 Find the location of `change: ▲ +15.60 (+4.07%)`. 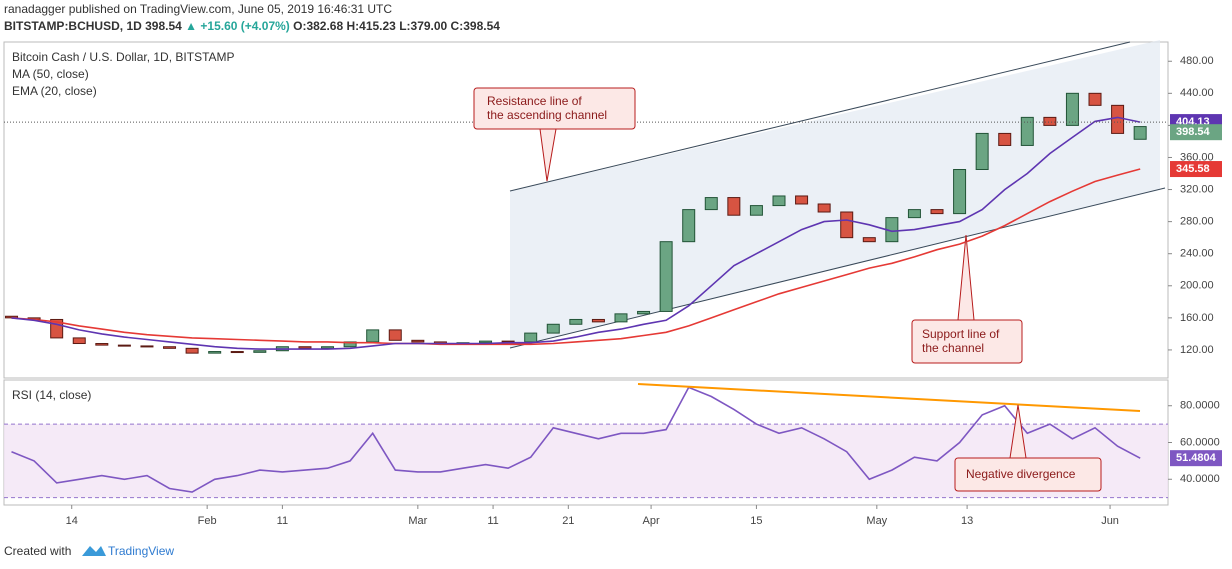

change: ▲ +15.60 (+4.07%) is located at coordinates (237, 26).